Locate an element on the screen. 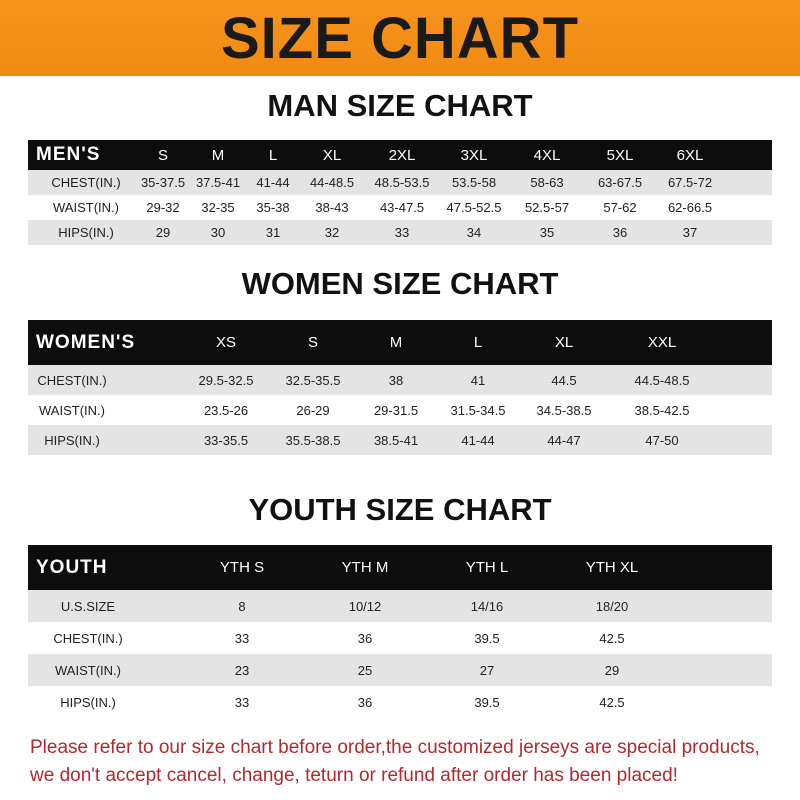 This screenshot has height=800, width=800. table-cell: 44.5-48.5 is located at coordinates (662, 380).